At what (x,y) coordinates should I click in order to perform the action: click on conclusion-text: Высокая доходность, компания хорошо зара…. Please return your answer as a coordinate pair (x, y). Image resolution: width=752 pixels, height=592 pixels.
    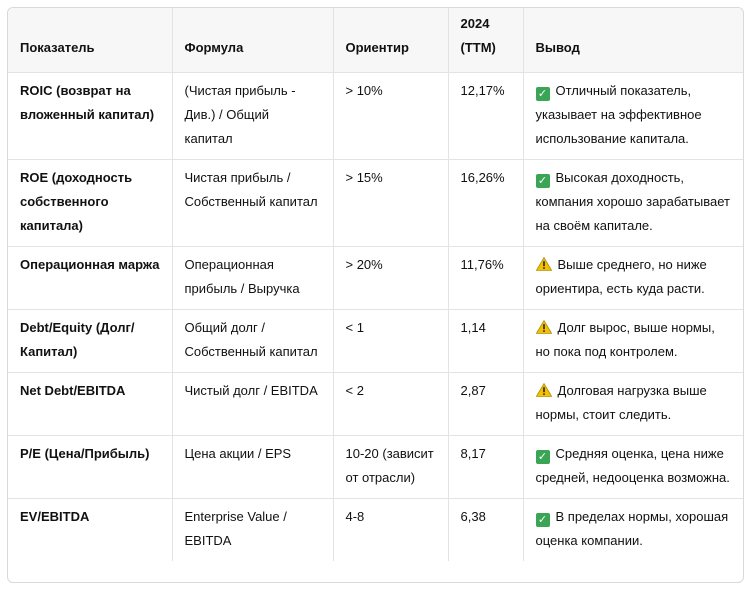
    Looking at the image, I should click on (632, 201).